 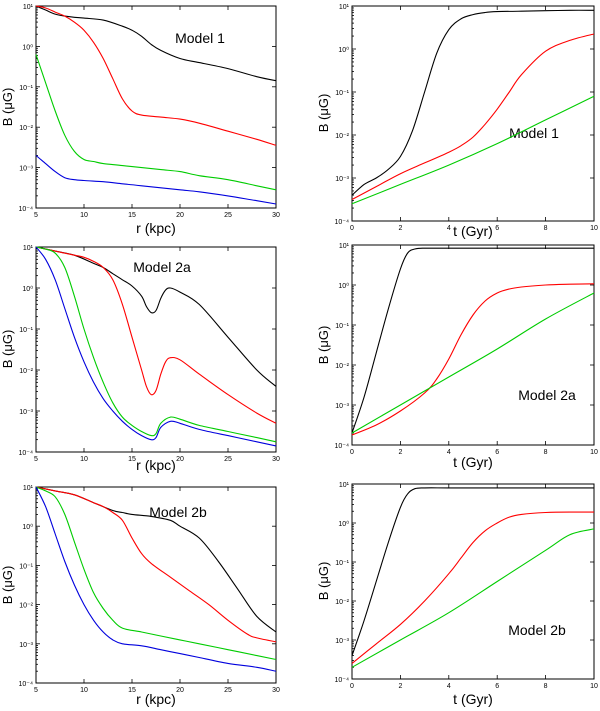 What do you see at coordinates (546, 452) in the screenshot?
I see `x-tick-label: 8` at bounding box center [546, 452].